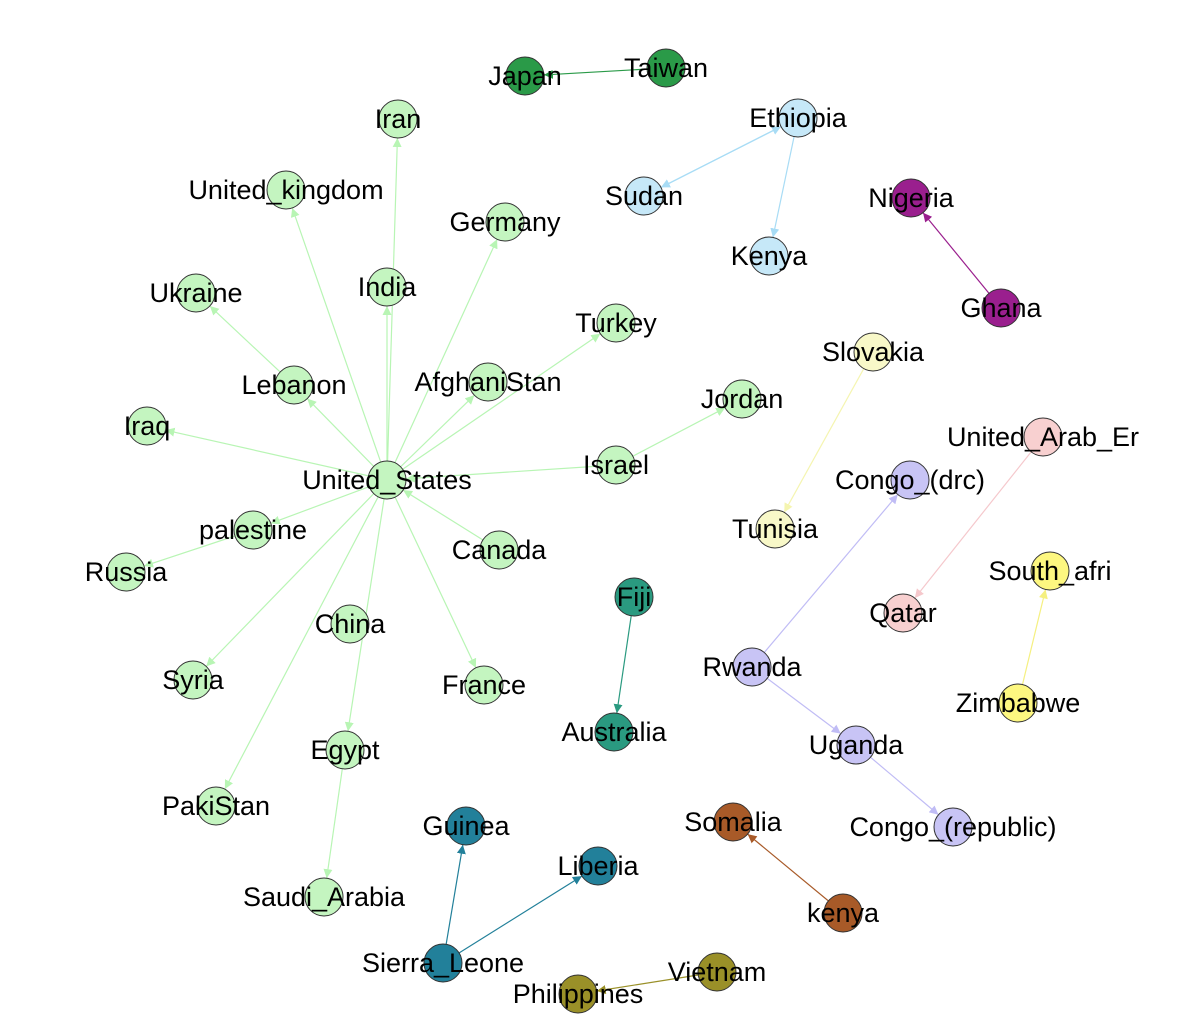 This screenshot has width=1178, height=1036. What do you see at coordinates (398, 119) in the screenshot?
I see `node-iran` at bounding box center [398, 119].